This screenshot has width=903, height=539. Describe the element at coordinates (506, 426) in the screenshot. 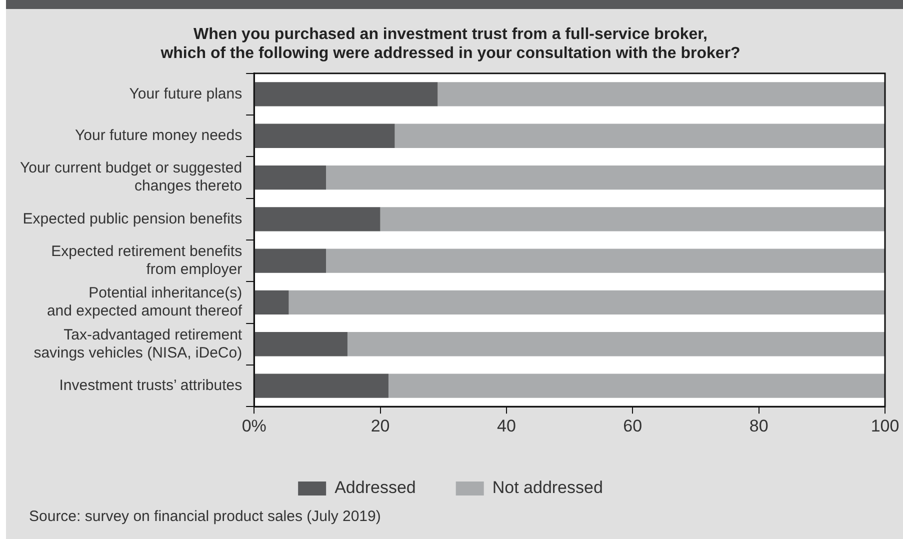

I see `x-tick-label: 40` at that location.